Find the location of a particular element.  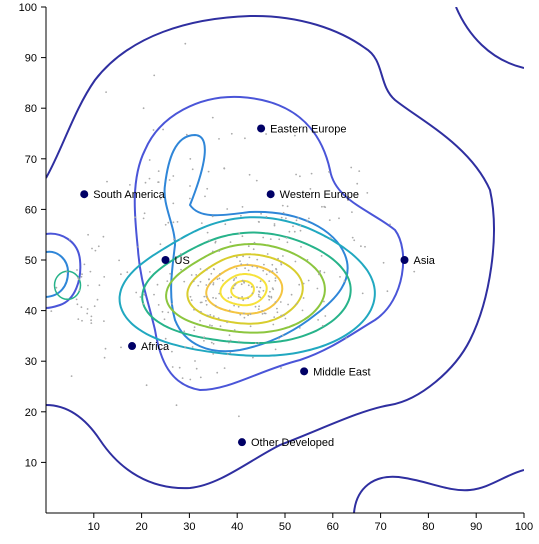

marker-label-south-america: South America is located at coordinates (129, 195).